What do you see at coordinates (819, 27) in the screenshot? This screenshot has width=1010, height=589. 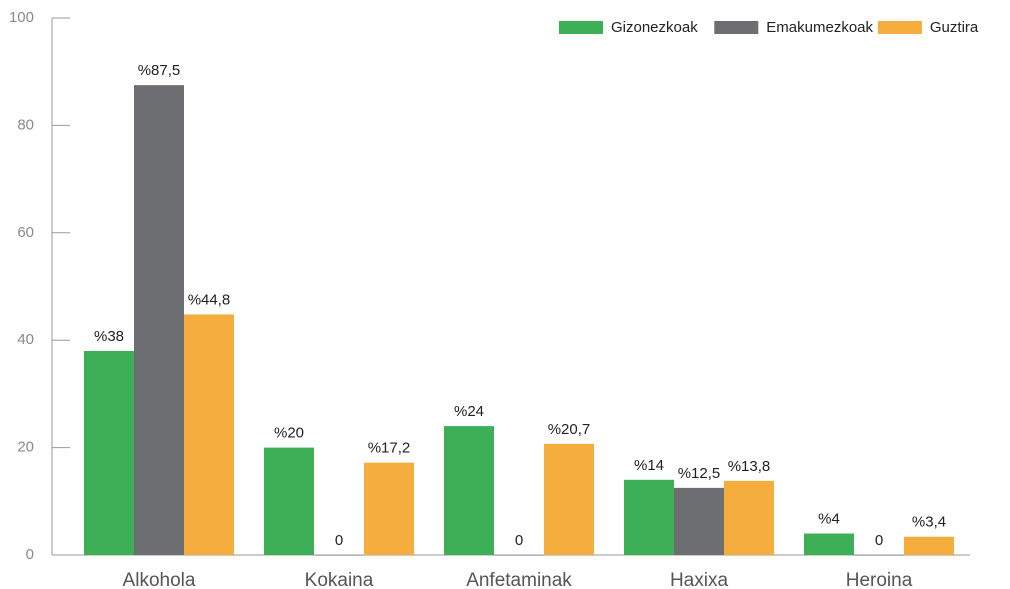 I see `legend-label: Emakumezkoak` at bounding box center [819, 27].